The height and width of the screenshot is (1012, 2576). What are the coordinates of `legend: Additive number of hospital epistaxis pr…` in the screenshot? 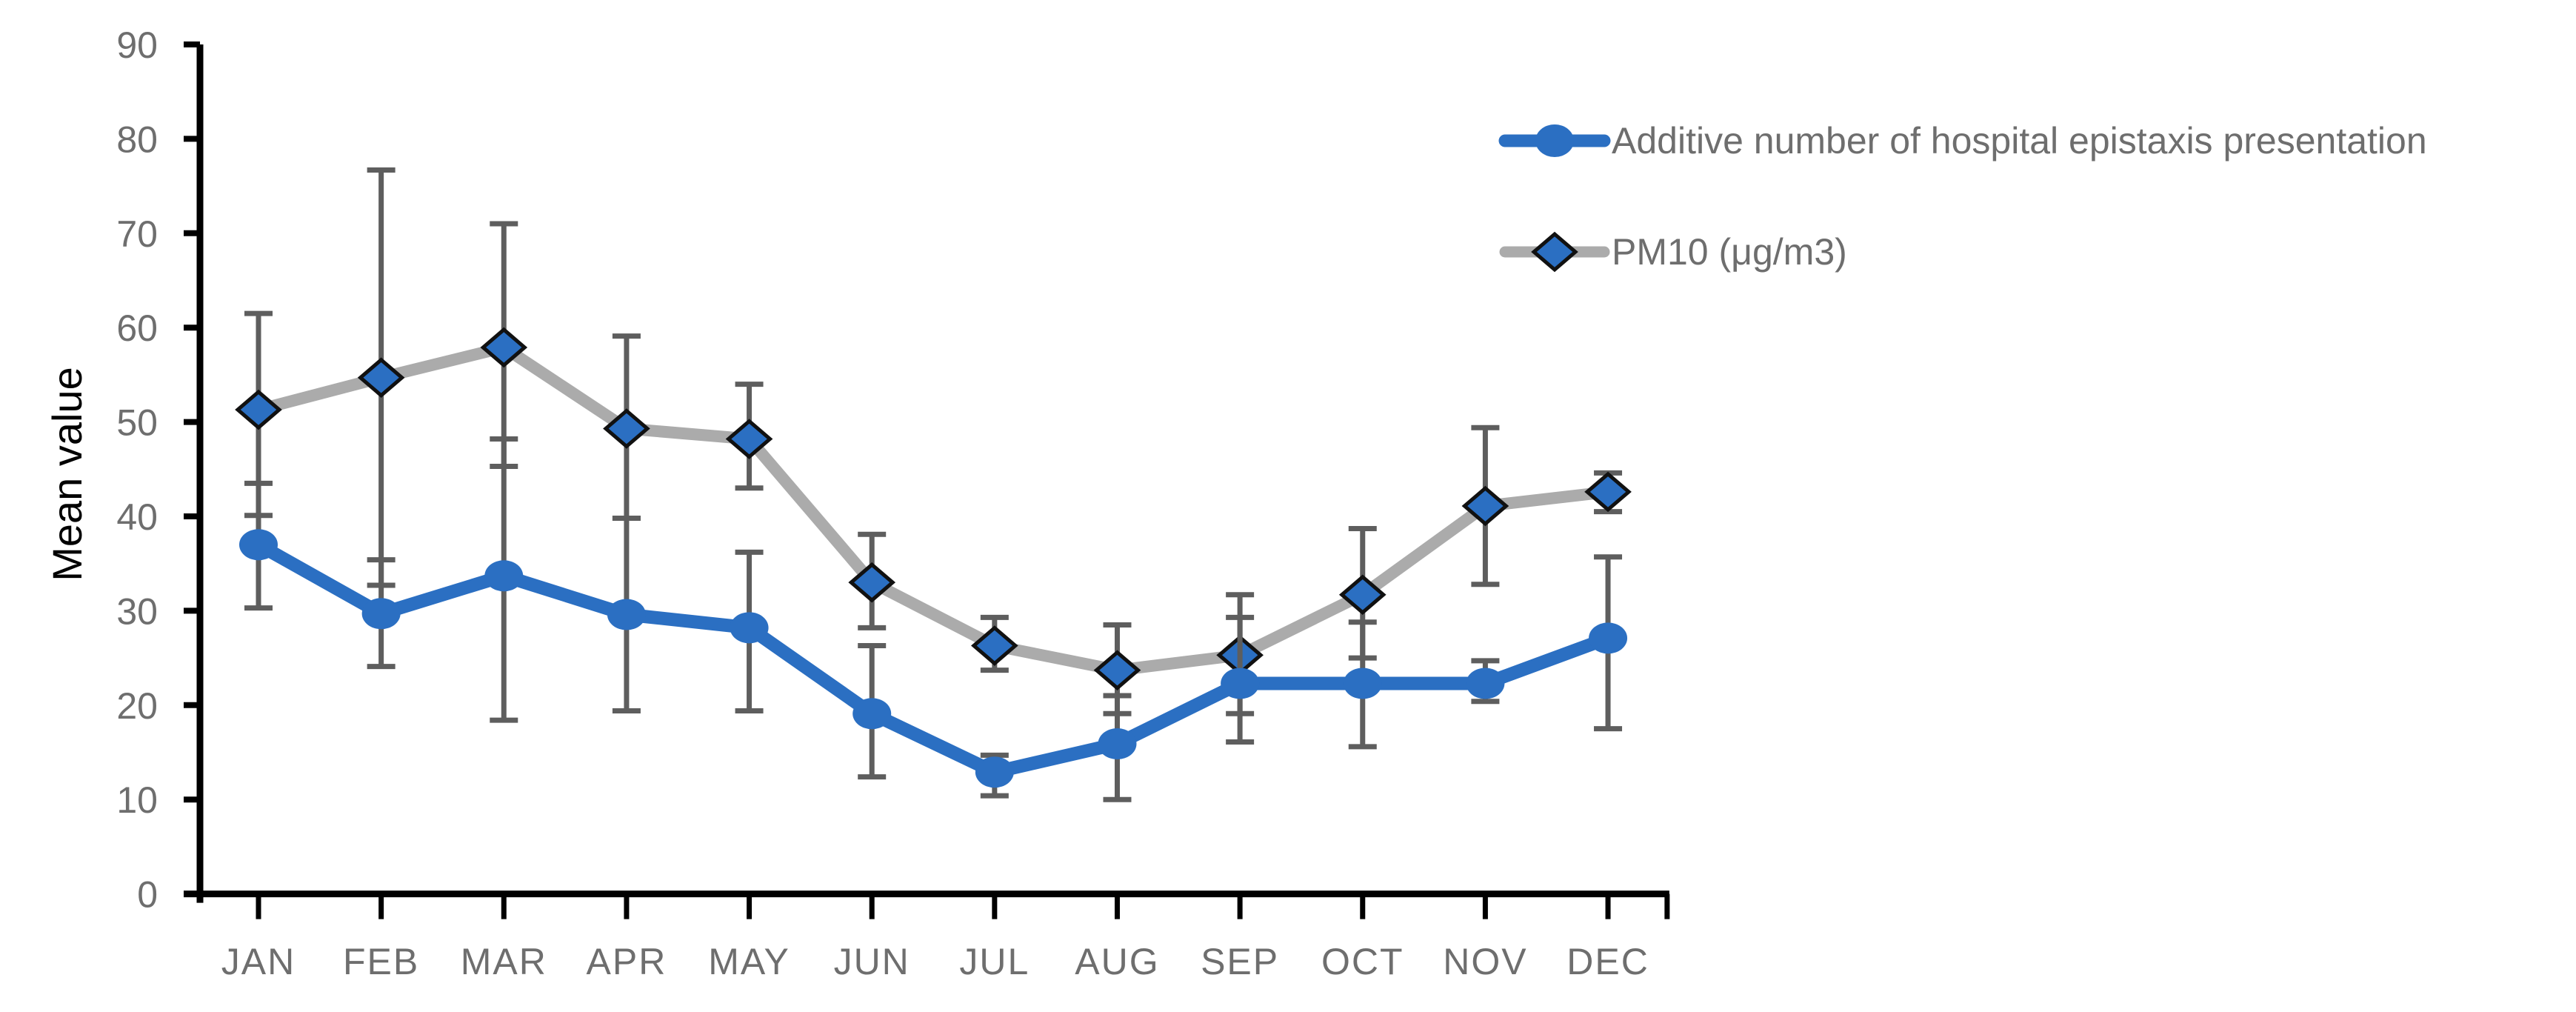 It's located at (1962, 196).